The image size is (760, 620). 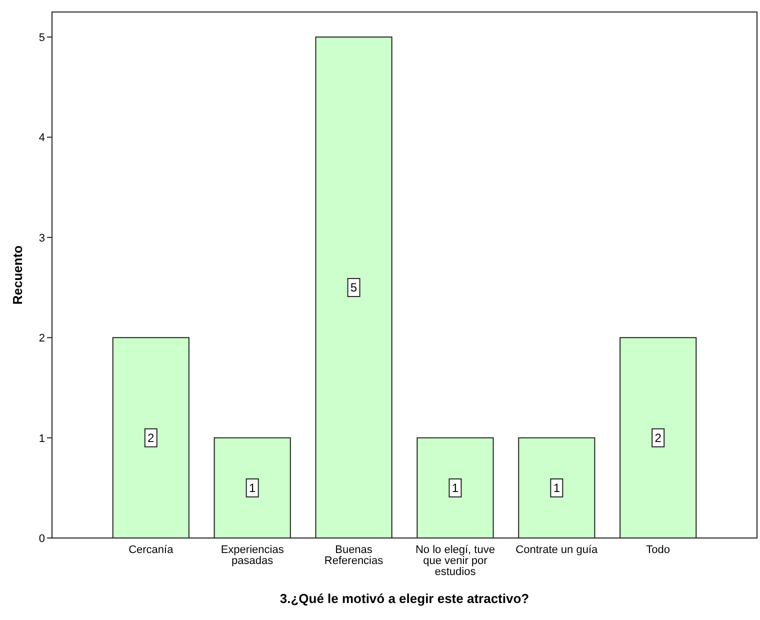 What do you see at coordinates (41, 539) in the screenshot?
I see `y-tick-label: 0` at bounding box center [41, 539].